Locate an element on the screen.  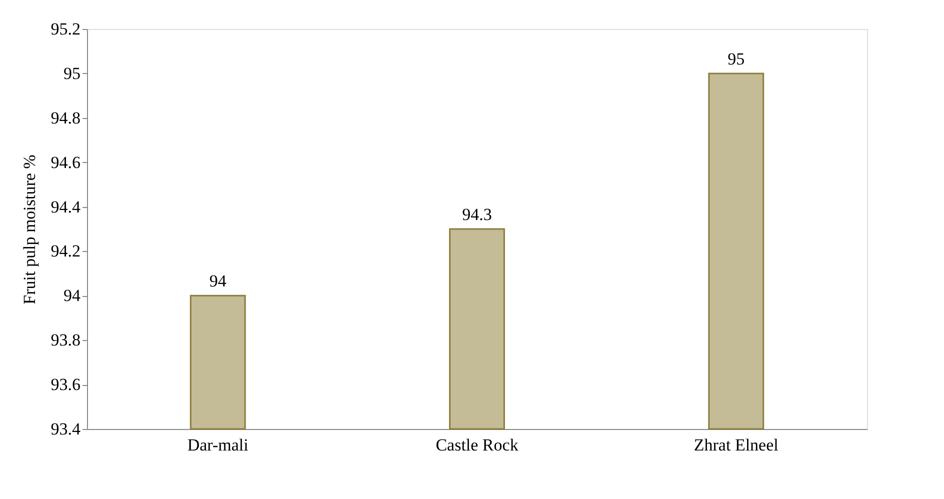
data-label: 94.3 is located at coordinates (477, 214).